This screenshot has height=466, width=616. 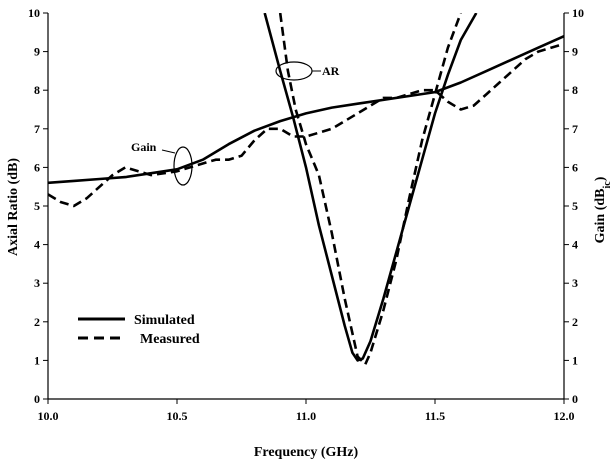 What do you see at coordinates (575, 90) in the screenshot?
I see `y-tick-label-right: 8` at bounding box center [575, 90].